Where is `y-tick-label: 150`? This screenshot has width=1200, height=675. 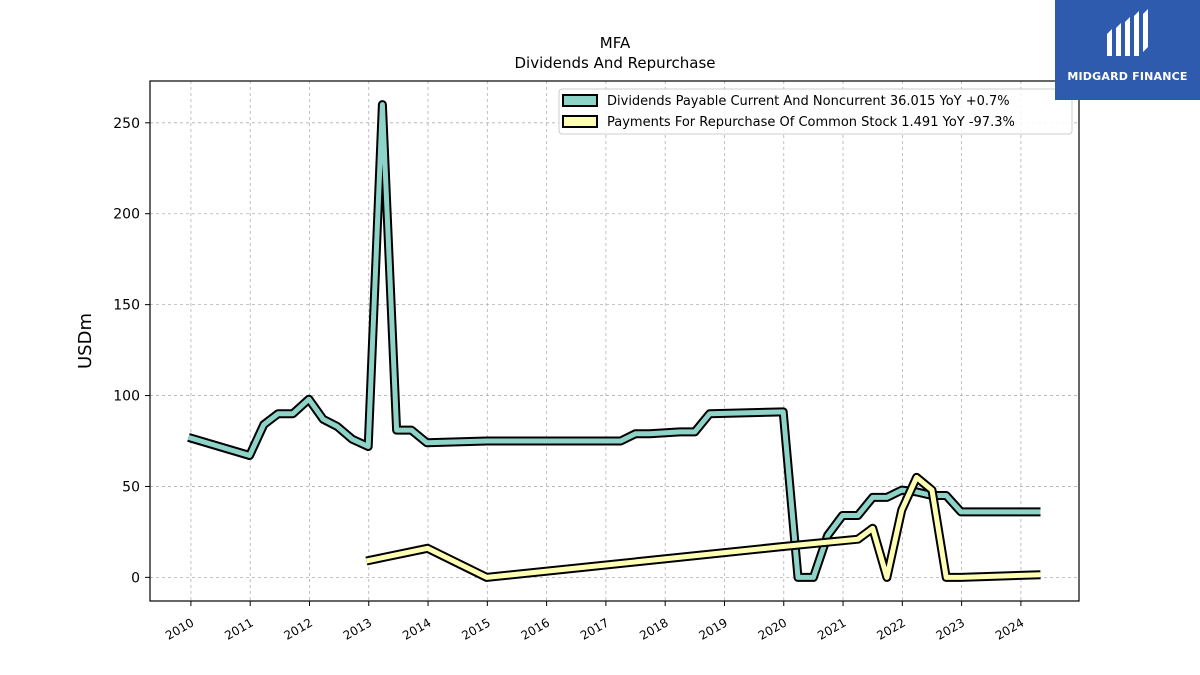 y-tick-label: 150 is located at coordinates (126, 306).